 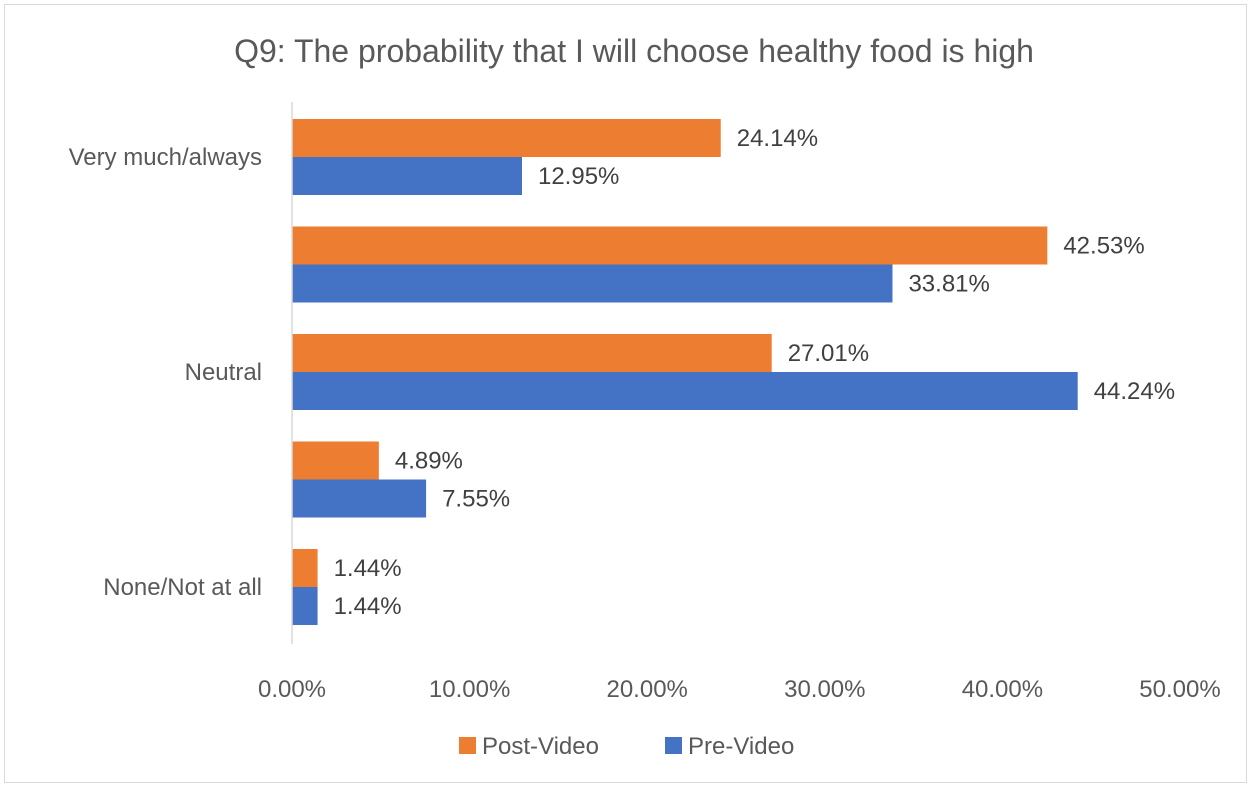 I want to click on x-tick-label: 30.00%, so click(x=824, y=689).